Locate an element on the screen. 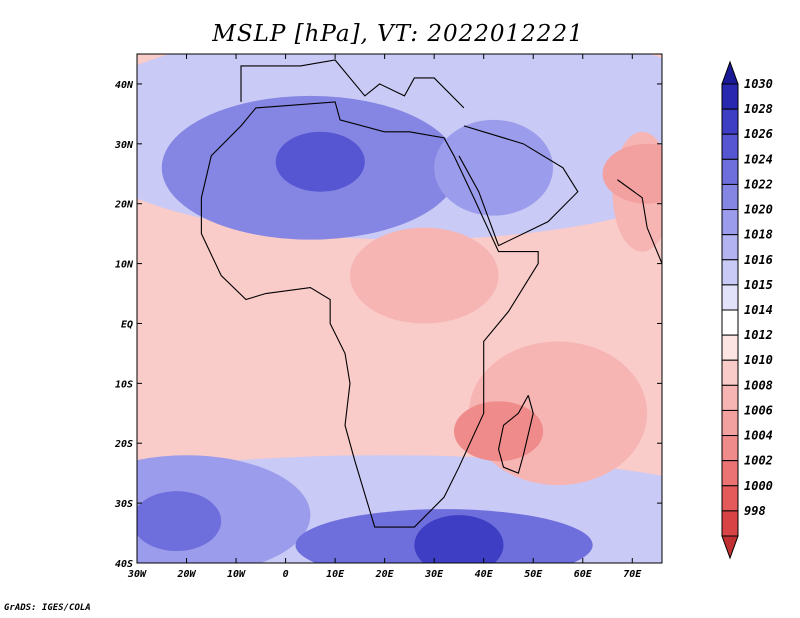 This screenshot has width=800, height=618. x-tick-label: 0 is located at coordinates (286, 574).